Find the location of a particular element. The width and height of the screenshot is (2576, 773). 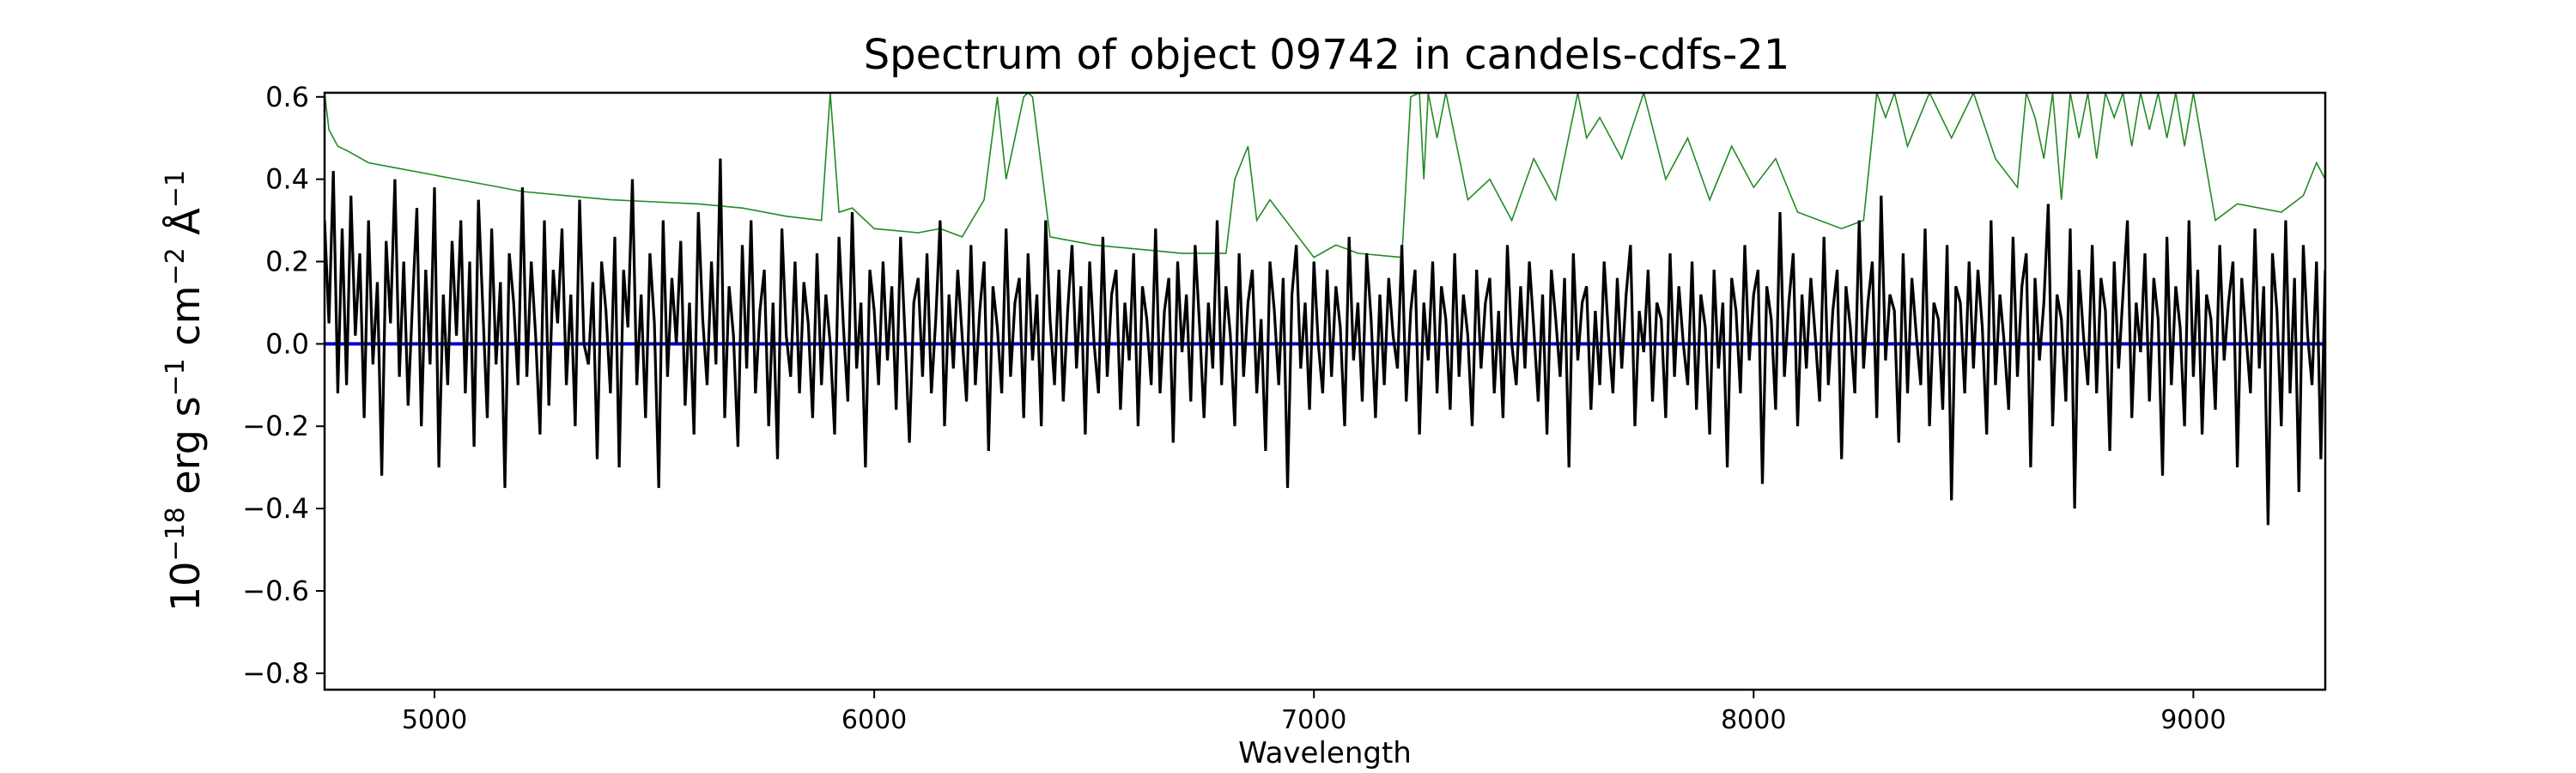

y-tick-label: 0.2 is located at coordinates (287, 262).